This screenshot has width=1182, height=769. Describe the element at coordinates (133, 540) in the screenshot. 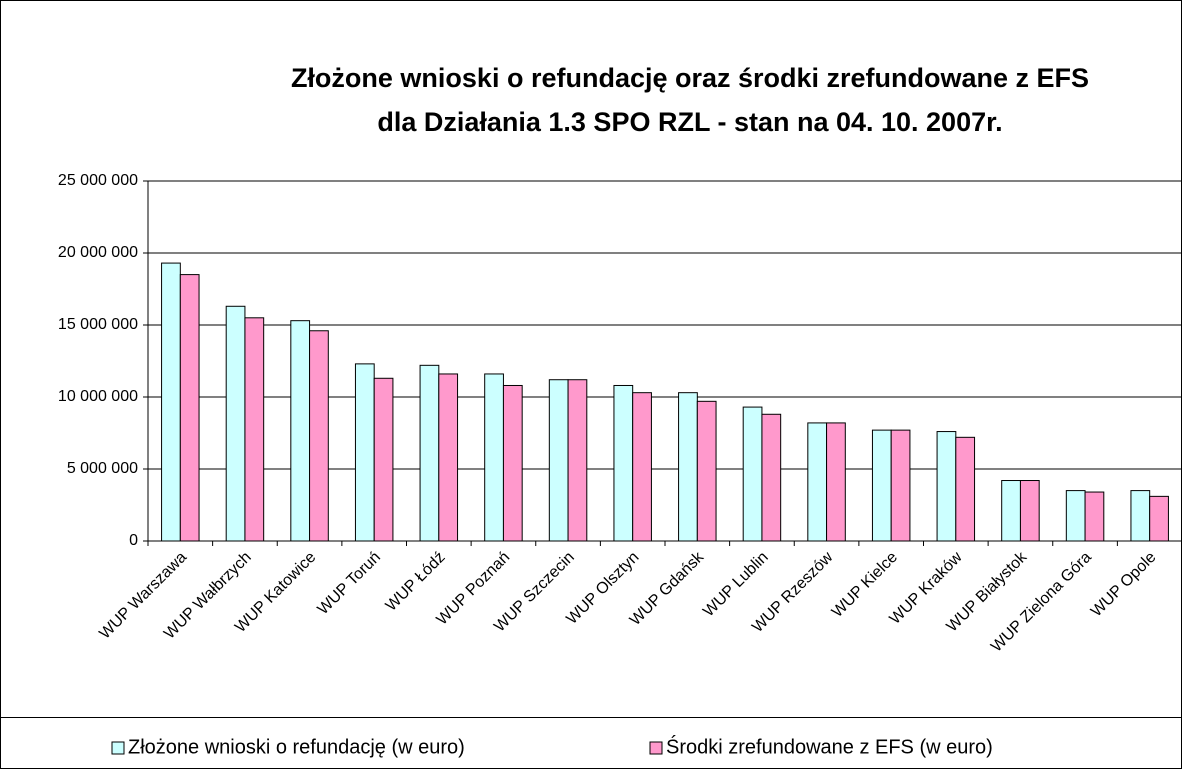

I see `y-tick-label: 0` at that location.